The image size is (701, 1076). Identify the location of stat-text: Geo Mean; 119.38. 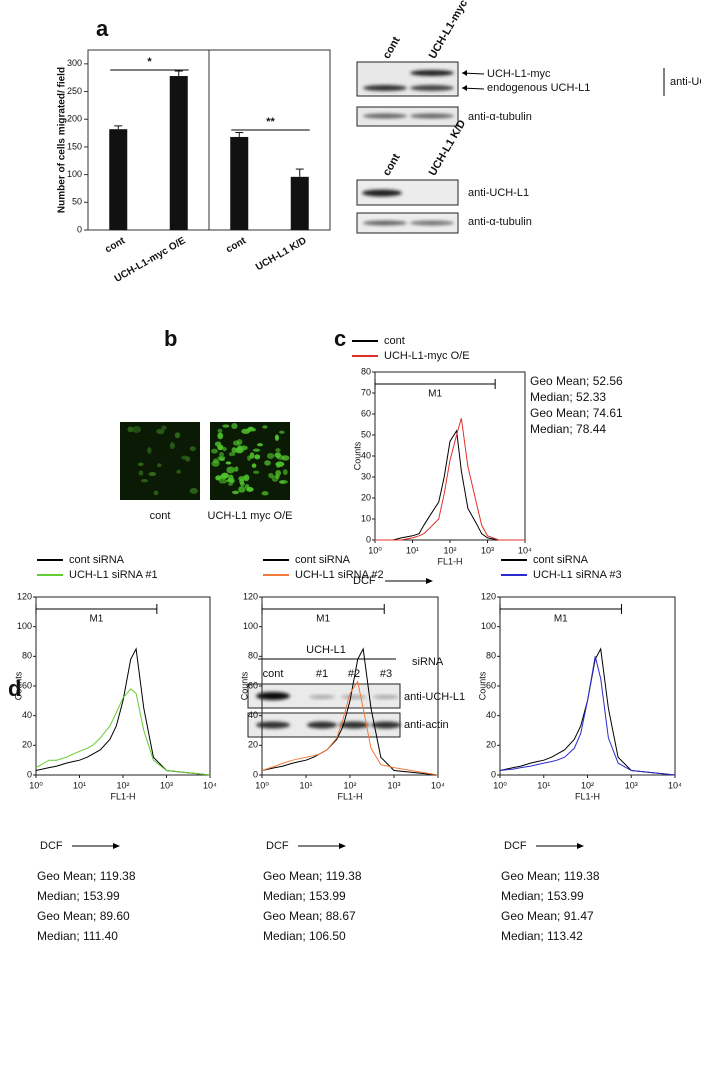
(312, 876).